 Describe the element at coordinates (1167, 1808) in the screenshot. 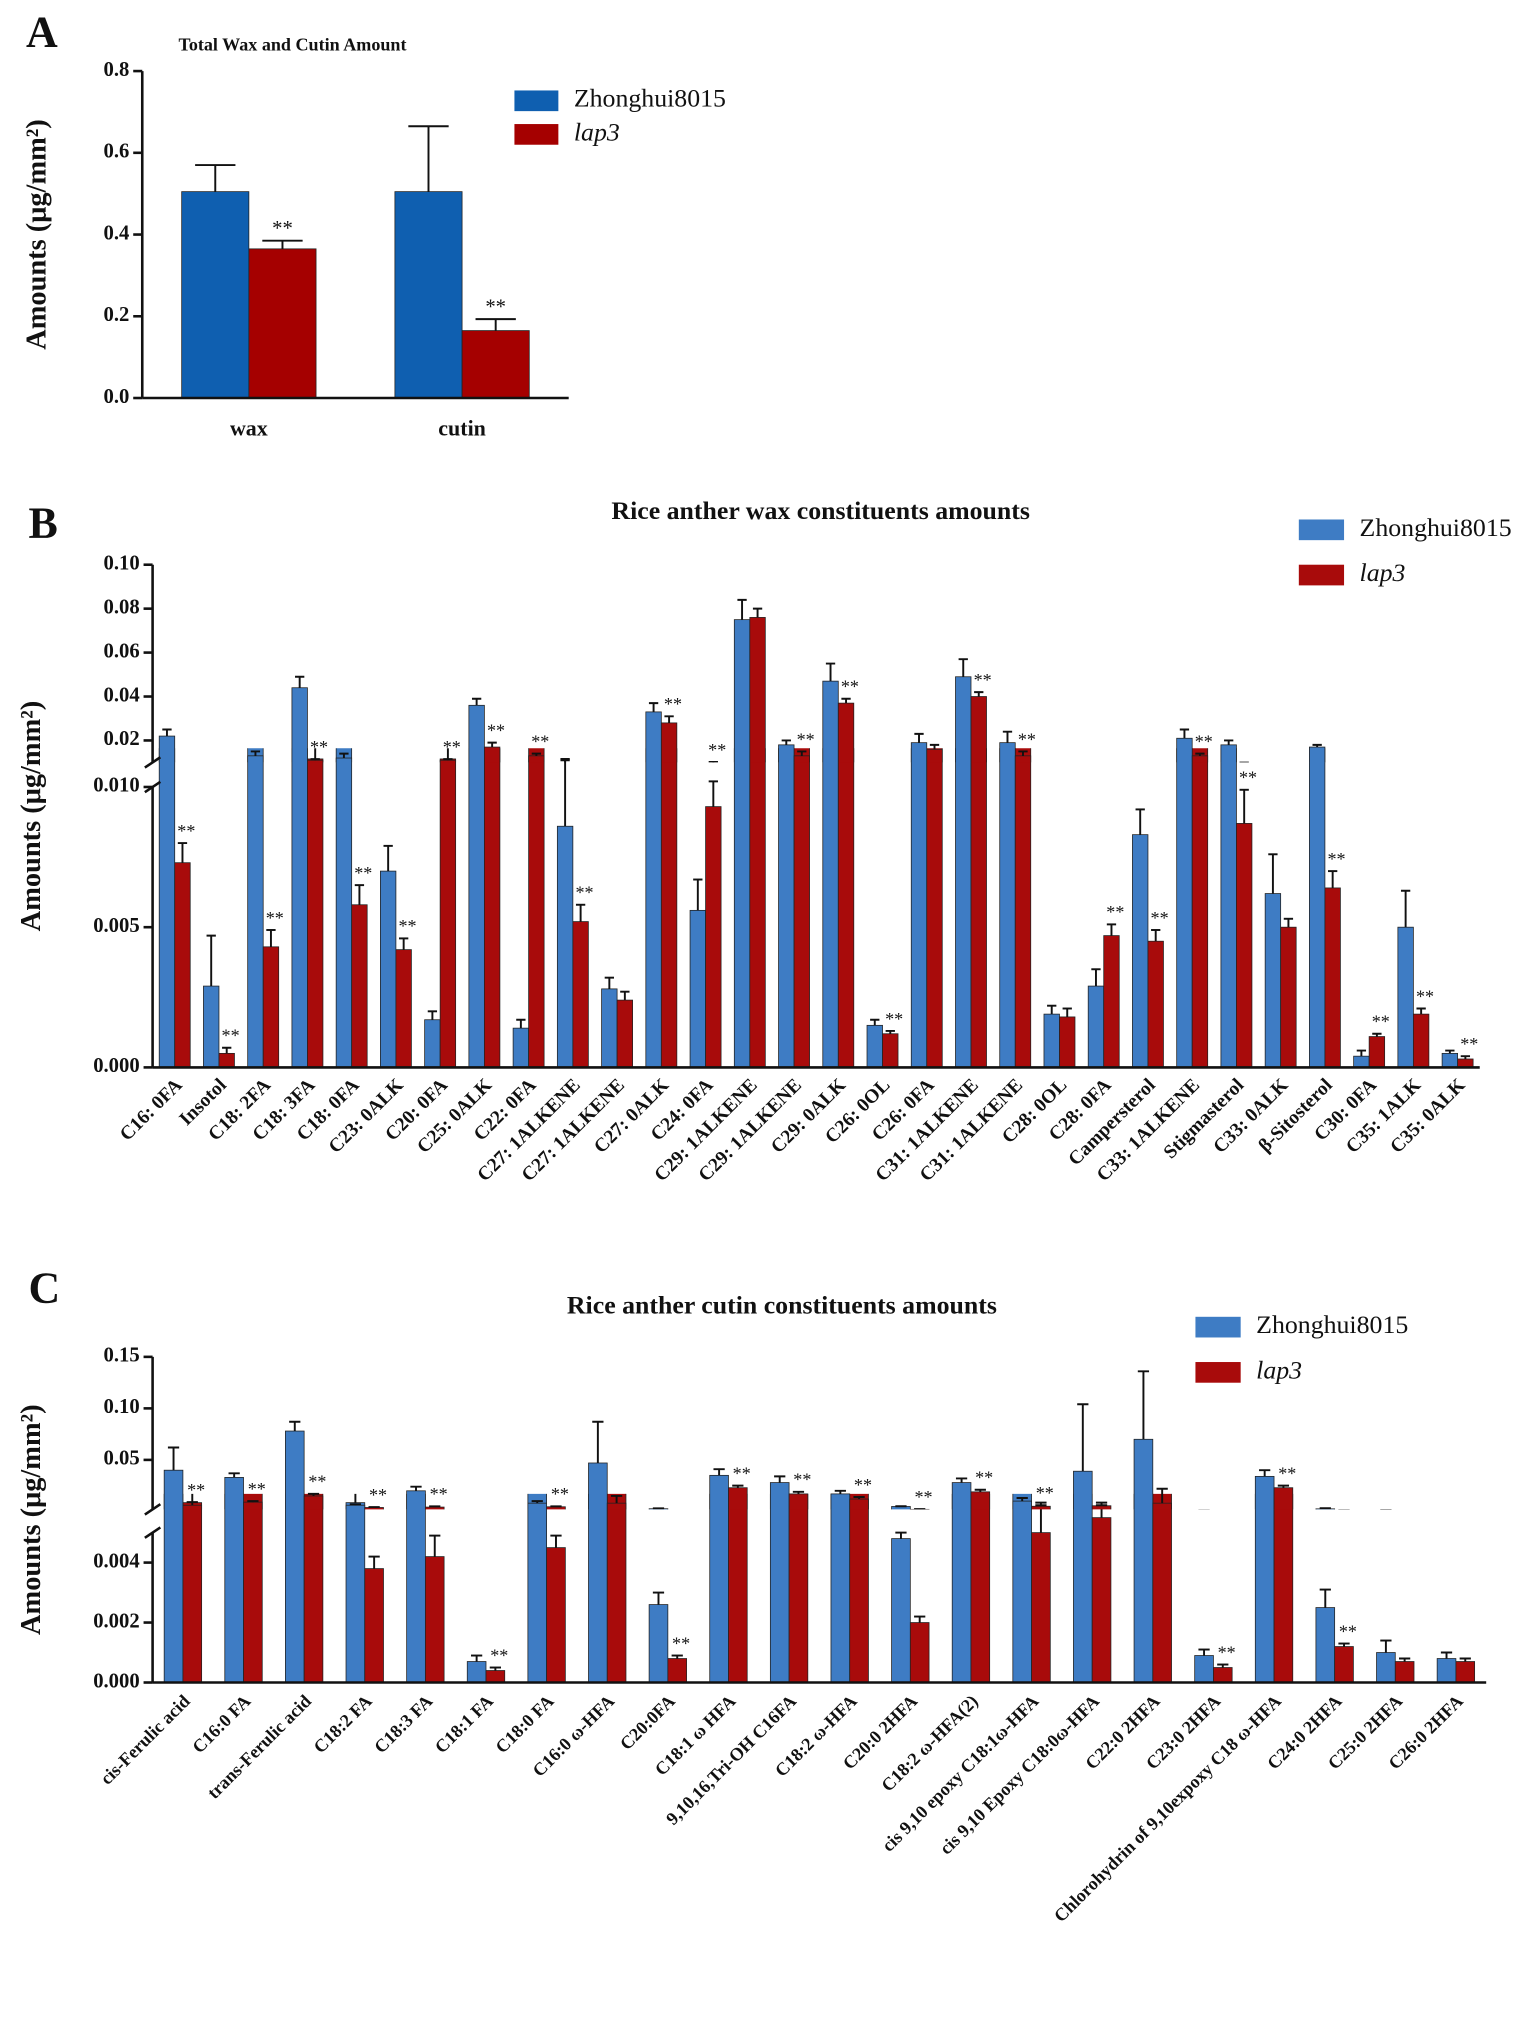

I see `x-tick-label: Chlorohydrin of 9,10expoxy C18 ω-HFA` at that location.